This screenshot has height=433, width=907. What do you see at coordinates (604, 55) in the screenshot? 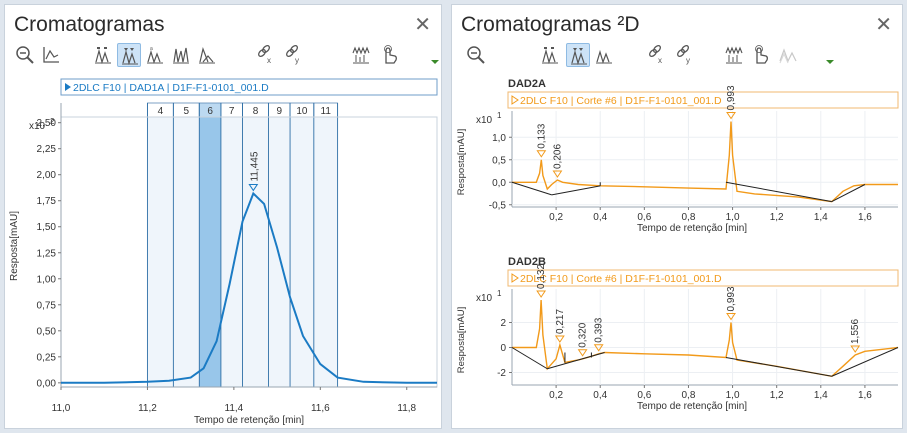
I see `peak-icon` at bounding box center [604, 55].